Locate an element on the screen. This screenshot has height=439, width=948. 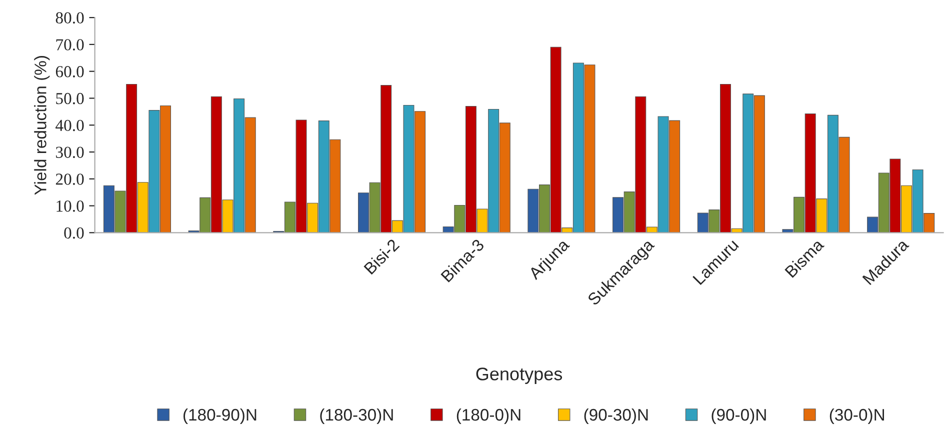
legend-label: (180-90)N is located at coordinates (219, 416).